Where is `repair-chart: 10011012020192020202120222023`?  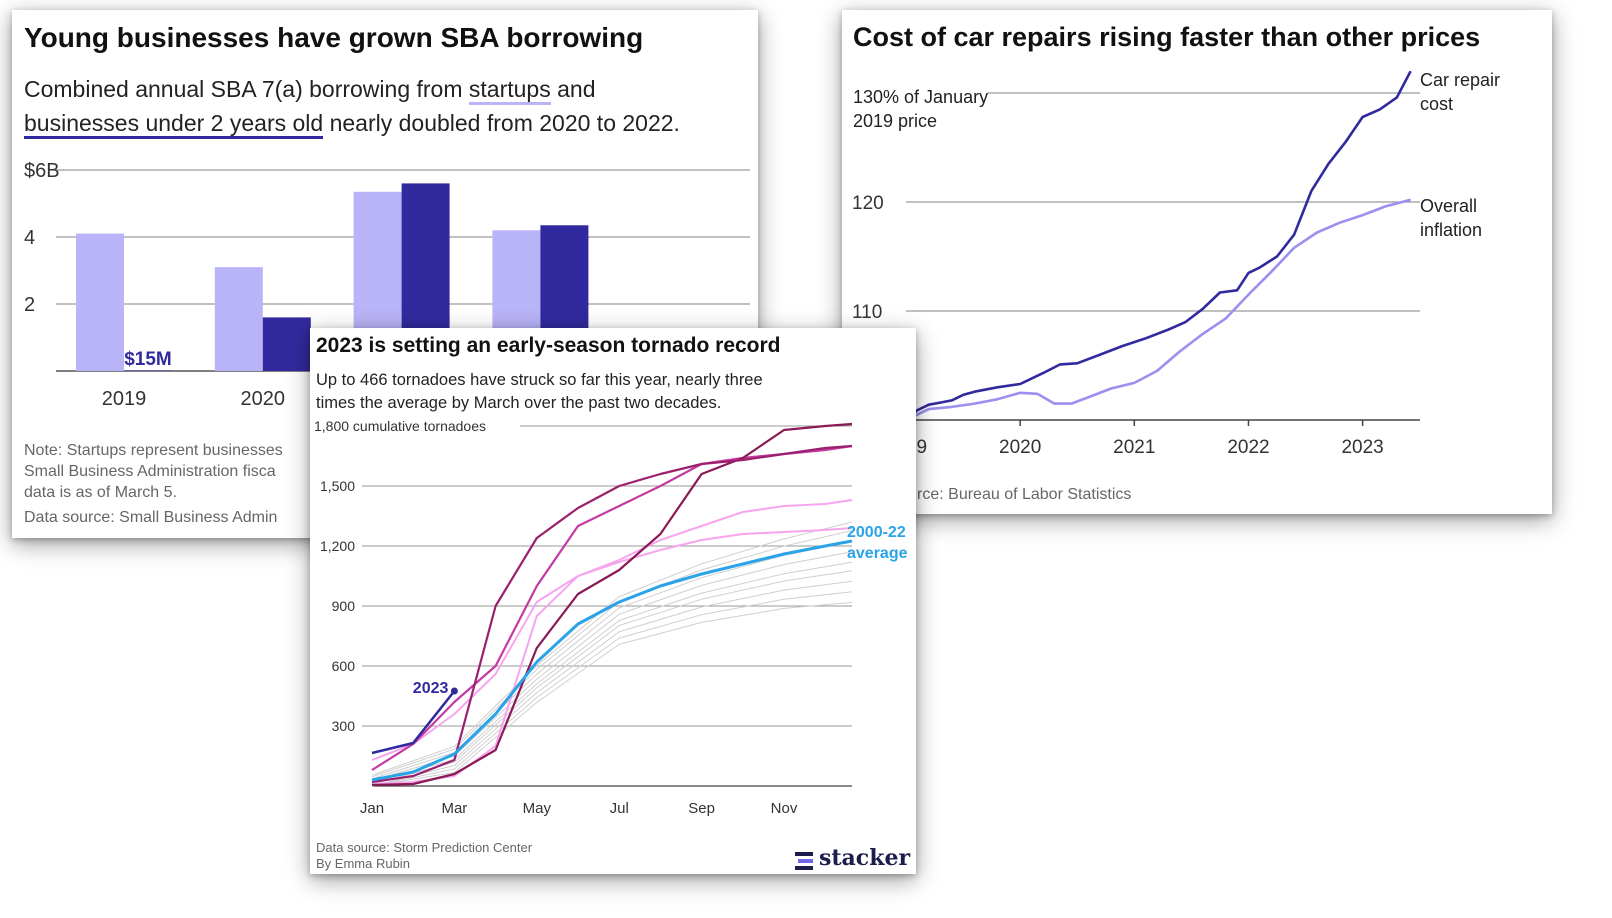
repair-chart: 10011012020192020202120222023 is located at coordinates (1136, 264).